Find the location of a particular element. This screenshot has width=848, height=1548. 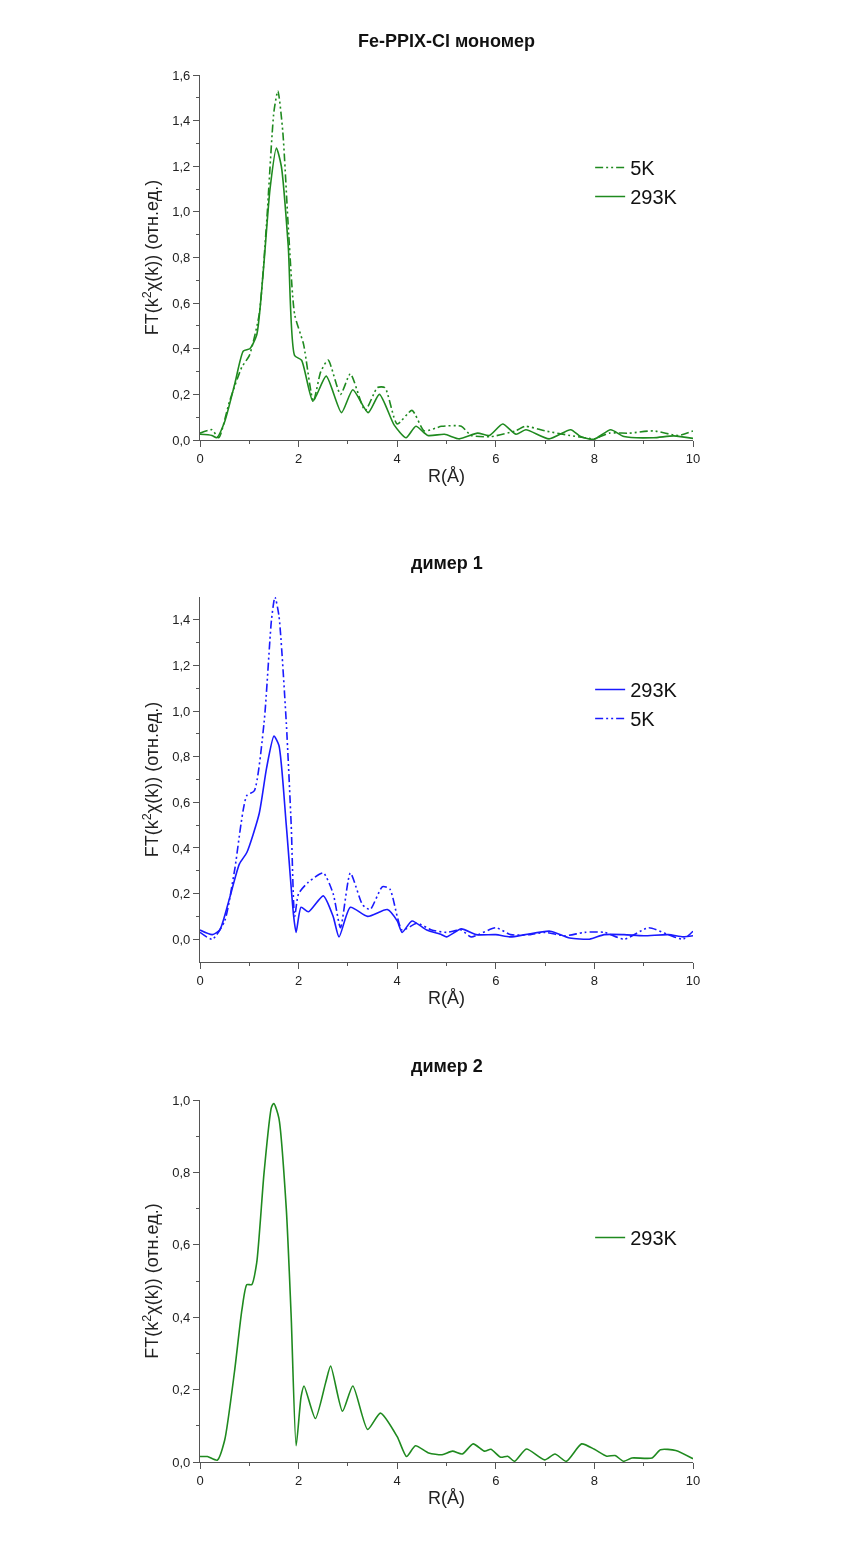

y-tick-label: 1,6 is located at coordinates (181, 75).